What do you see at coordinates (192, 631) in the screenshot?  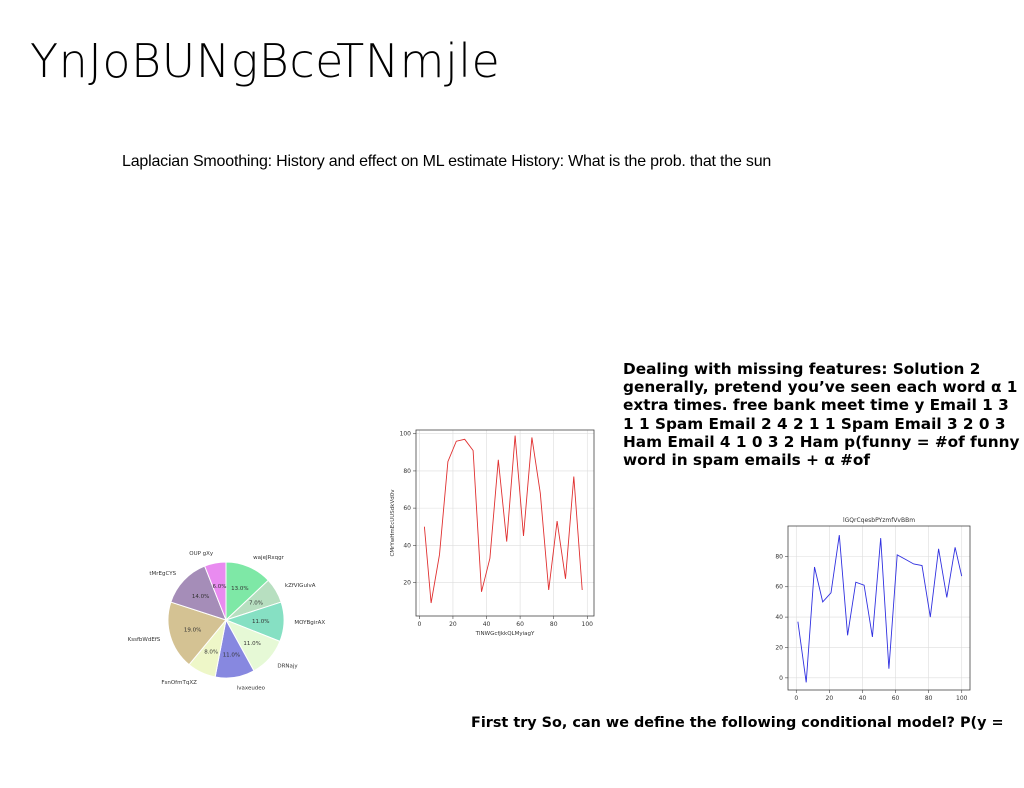 I see `pie-pct-label: 19.0%` at bounding box center [192, 631].